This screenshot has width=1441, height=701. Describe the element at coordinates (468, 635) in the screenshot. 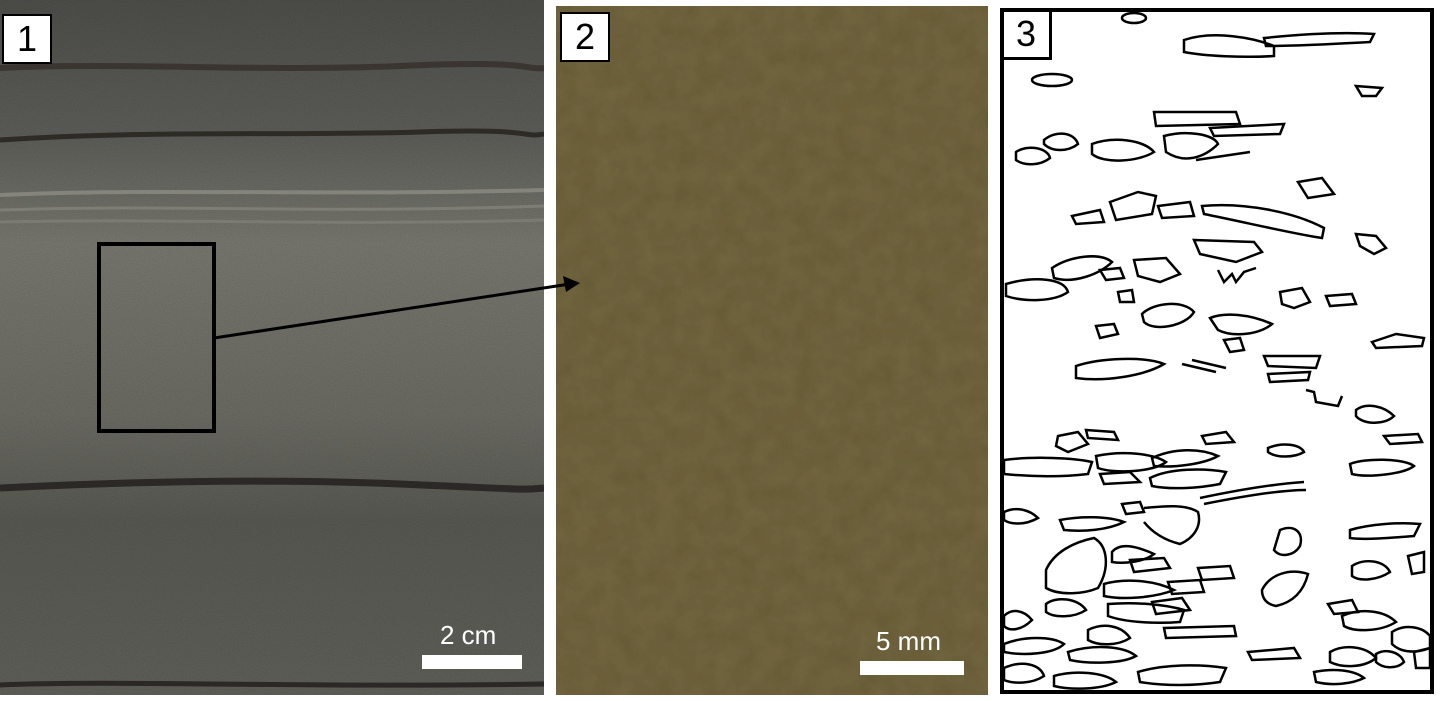

I see `scale-bar-label-1: 2 cm` at that location.